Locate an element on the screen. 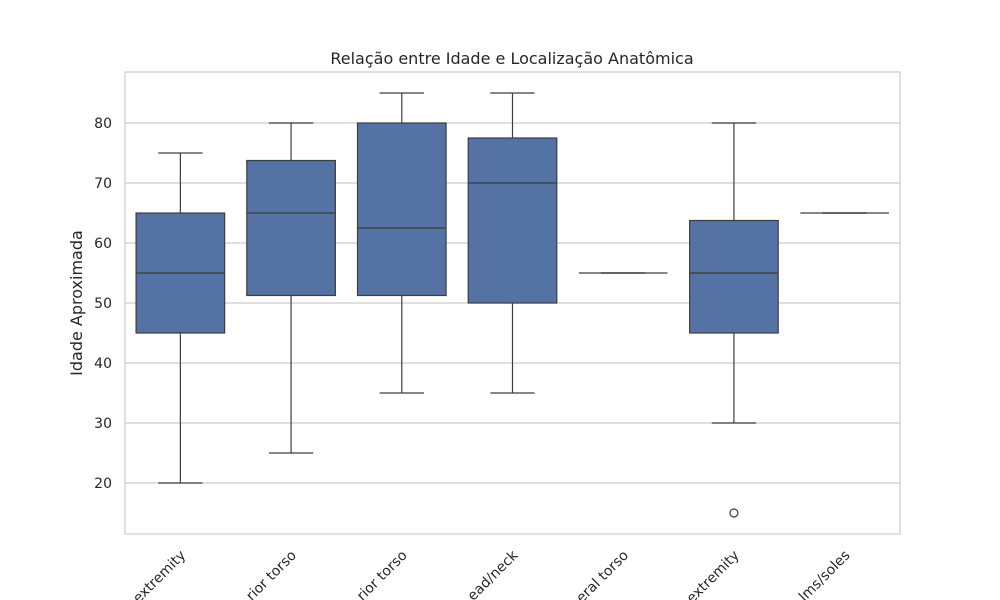 The height and width of the screenshot is (600, 1000). y-tick-label: 60 is located at coordinates (103, 244).